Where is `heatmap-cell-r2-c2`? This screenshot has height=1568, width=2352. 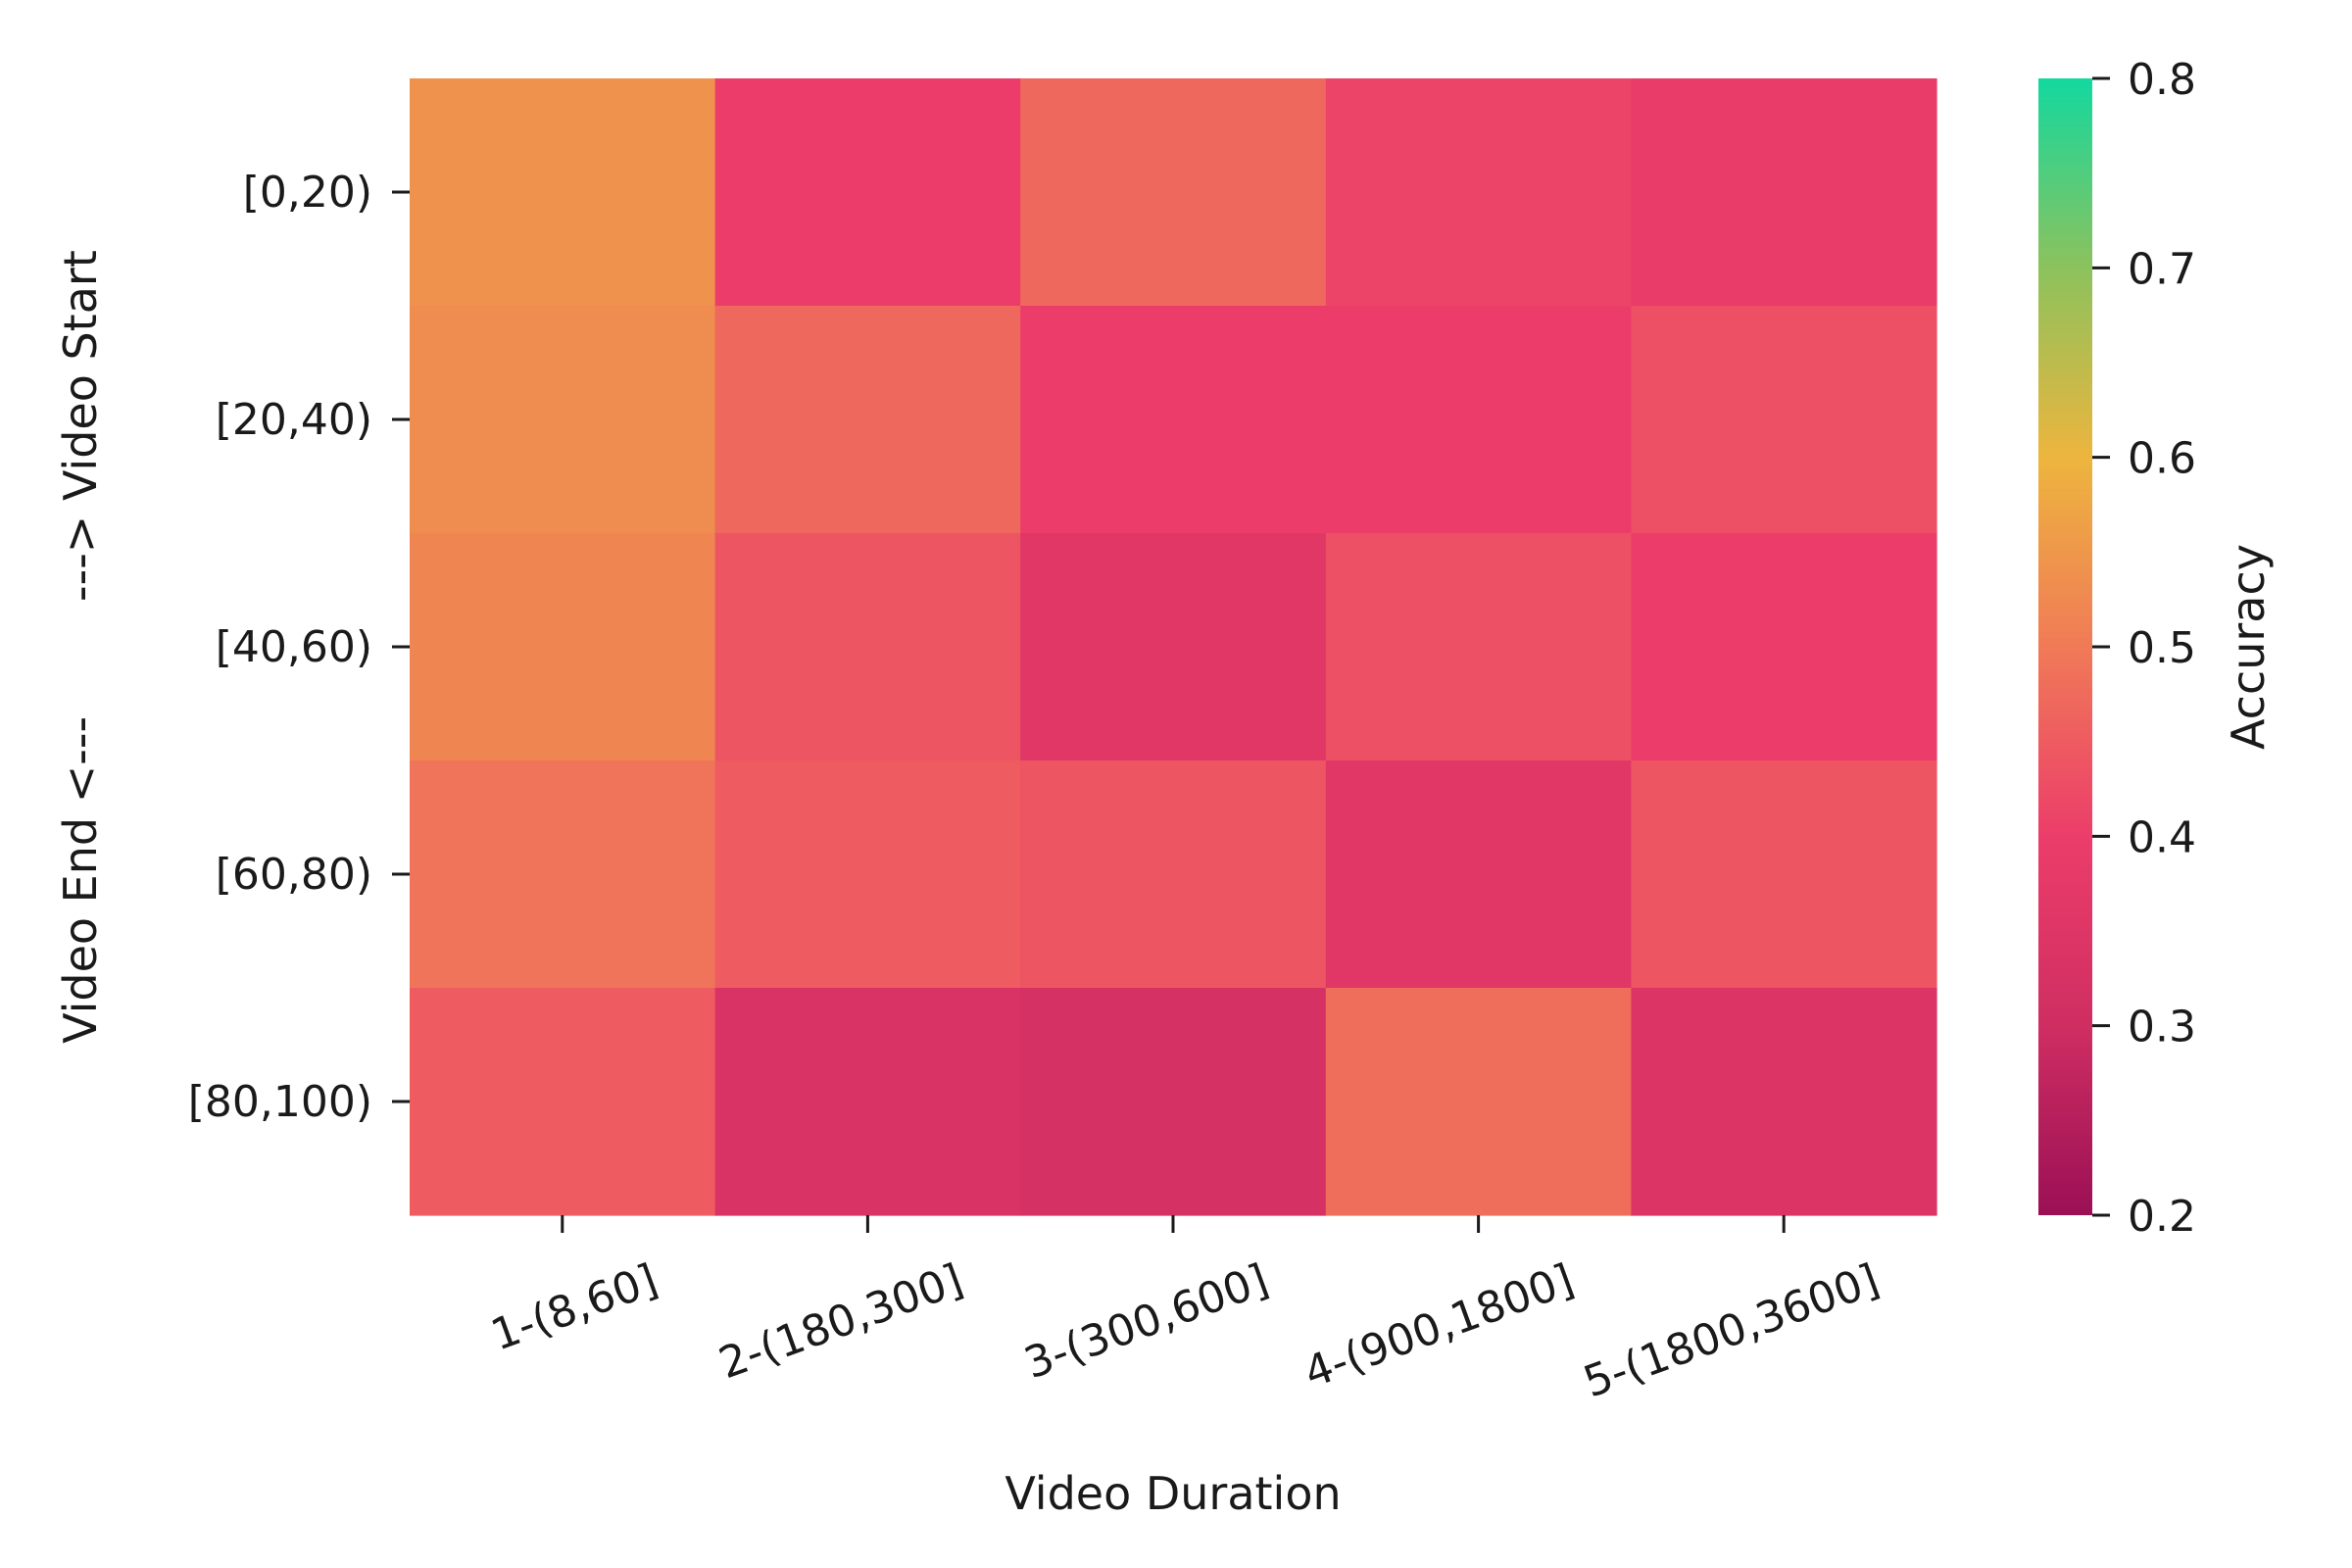
heatmap-cell-r2-c2 is located at coordinates (1173, 647).